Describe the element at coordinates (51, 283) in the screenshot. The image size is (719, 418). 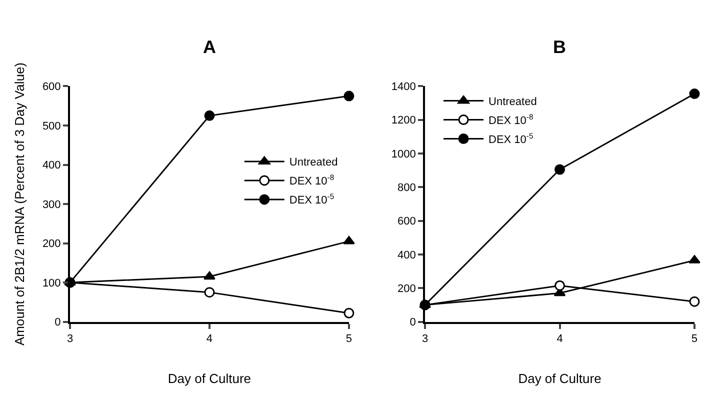
I see `y-tick-label: 100` at that location.